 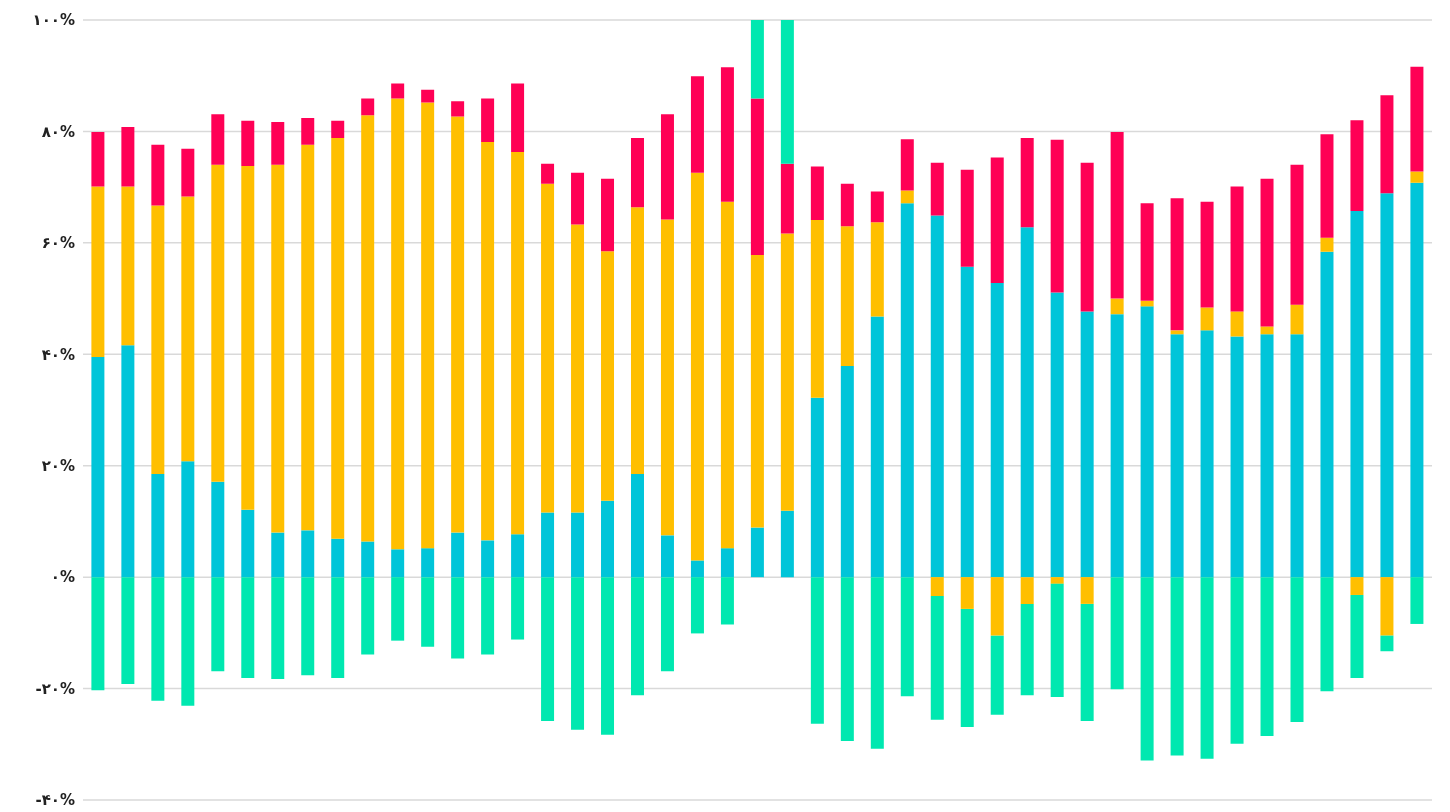 I want to click on y-tick-label: ۱۰۰%, so click(x=53, y=20).